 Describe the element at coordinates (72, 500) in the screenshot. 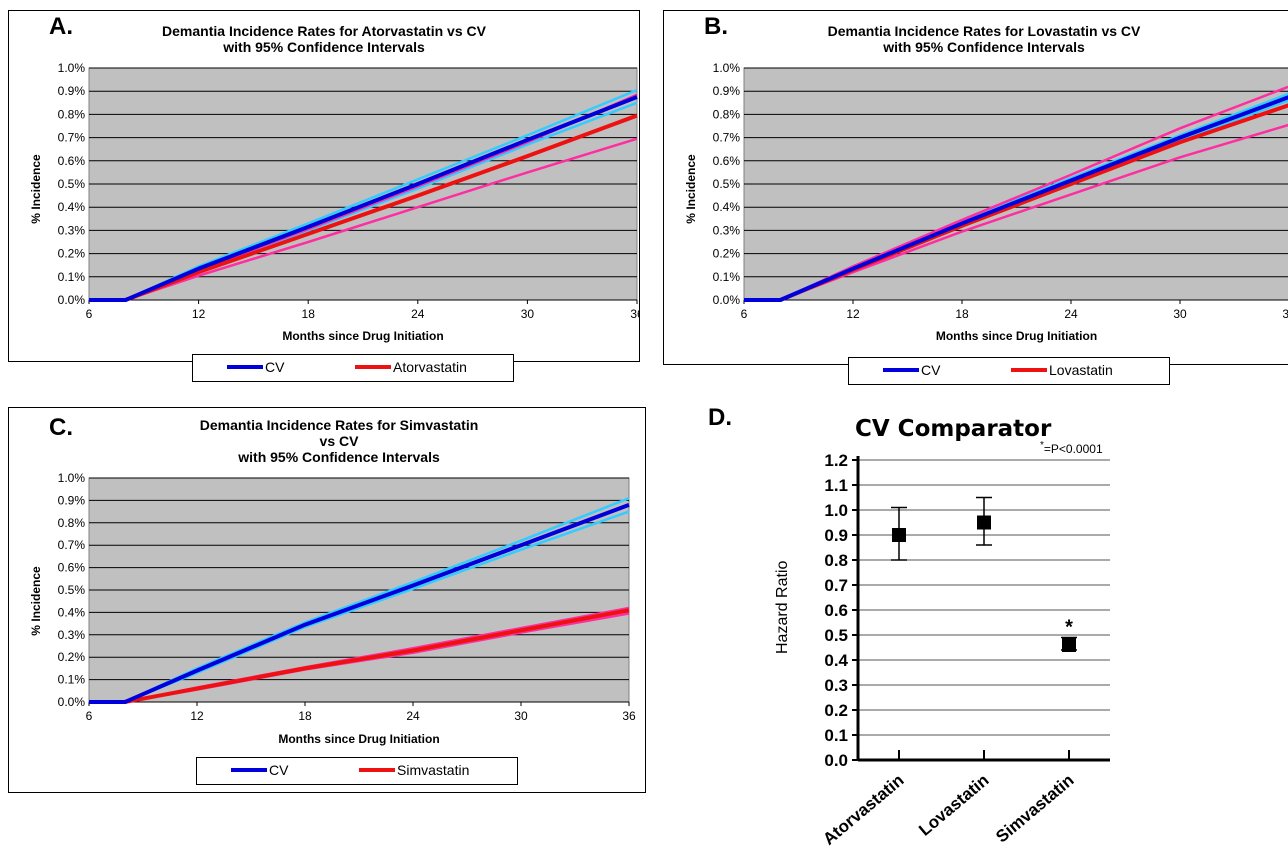

I see `y-tick-label: 0.9%` at that location.